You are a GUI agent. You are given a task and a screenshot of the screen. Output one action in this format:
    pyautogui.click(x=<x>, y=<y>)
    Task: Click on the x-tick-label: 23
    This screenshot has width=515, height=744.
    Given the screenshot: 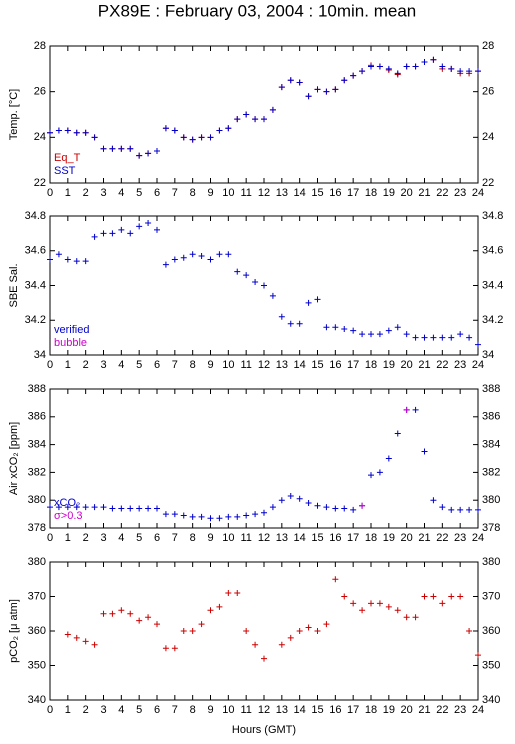 What is the action you would take?
    pyautogui.click(x=460, y=710)
    